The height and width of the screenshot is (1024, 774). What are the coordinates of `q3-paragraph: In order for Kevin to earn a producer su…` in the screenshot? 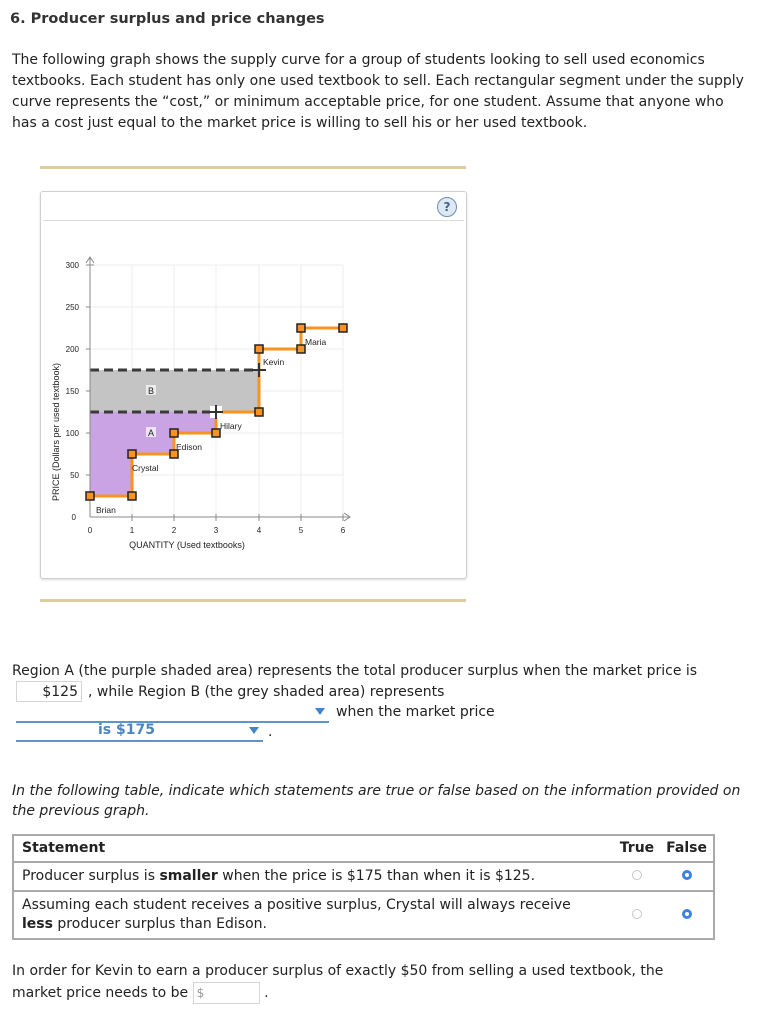 It's located at (362, 982).